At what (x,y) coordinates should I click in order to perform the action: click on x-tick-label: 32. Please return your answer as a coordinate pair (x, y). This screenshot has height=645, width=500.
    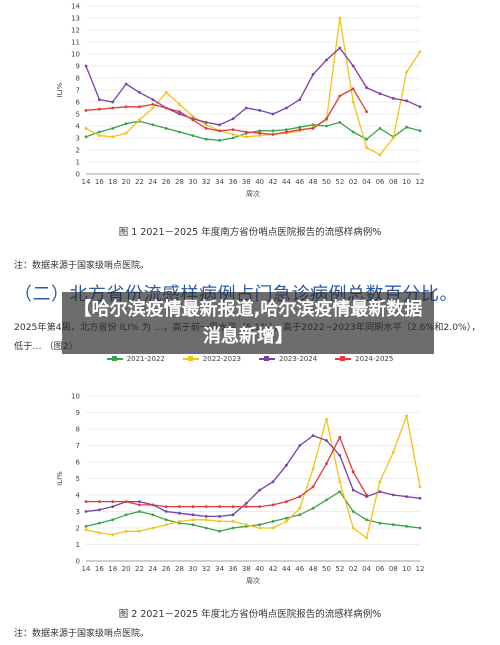
    Looking at the image, I should click on (206, 182).